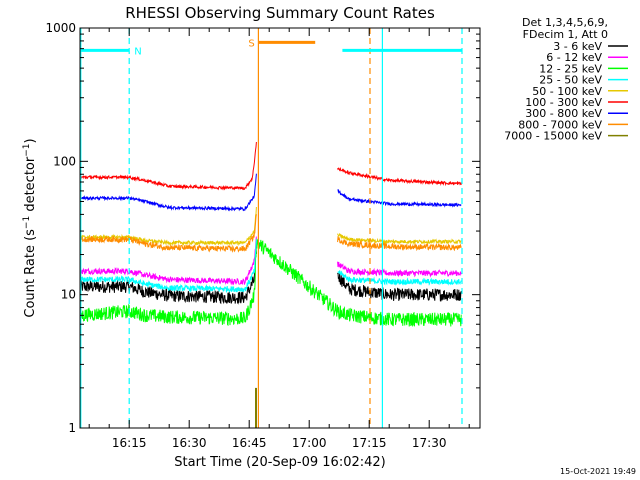 The height and width of the screenshot is (480, 640). What do you see at coordinates (251, 43) in the screenshot?
I see `time-band-label: S` at bounding box center [251, 43].